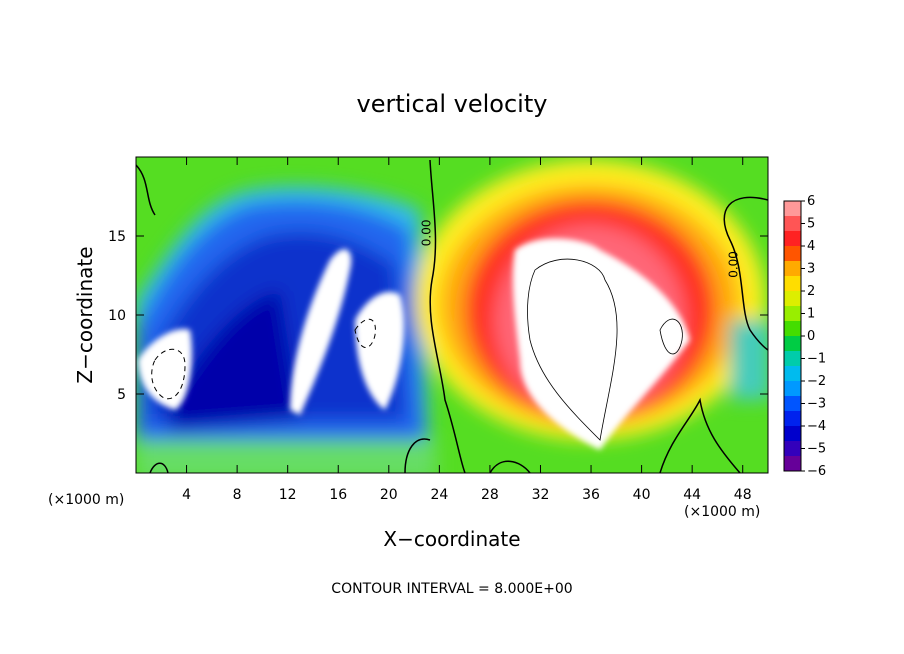 Image resolution: width=904 pixels, height=654 pixels. I want to click on x-unit-label-left: (×1000 m), so click(86, 500).